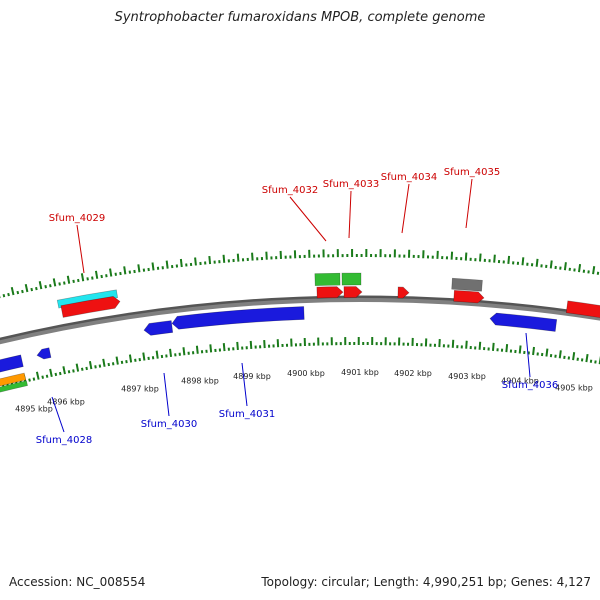  I want to click on gene-label-reverse: Sfum_4036, so click(530, 385).